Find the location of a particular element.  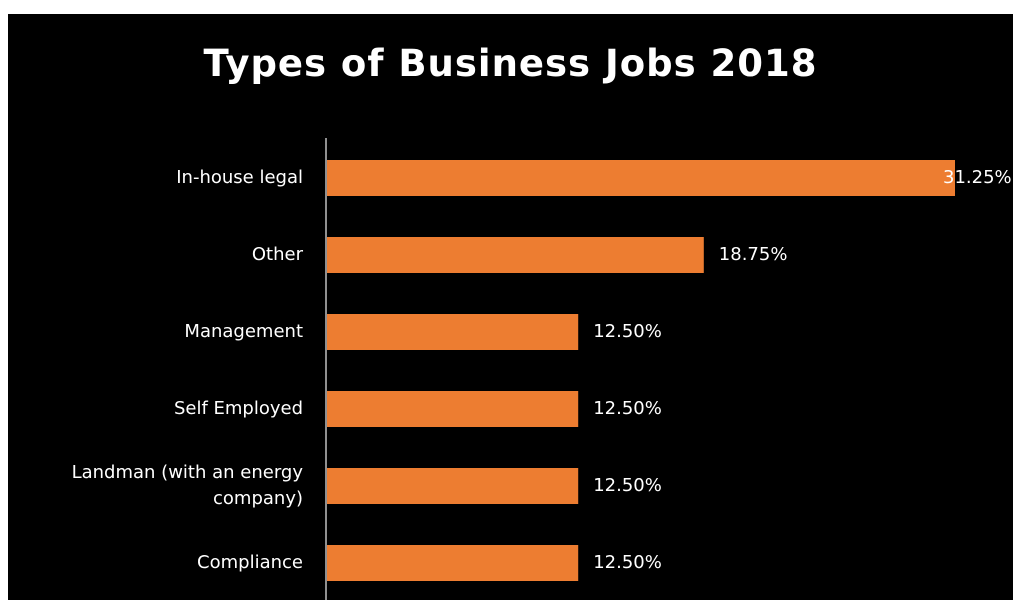

category-label: Other is located at coordinates (277, 254).